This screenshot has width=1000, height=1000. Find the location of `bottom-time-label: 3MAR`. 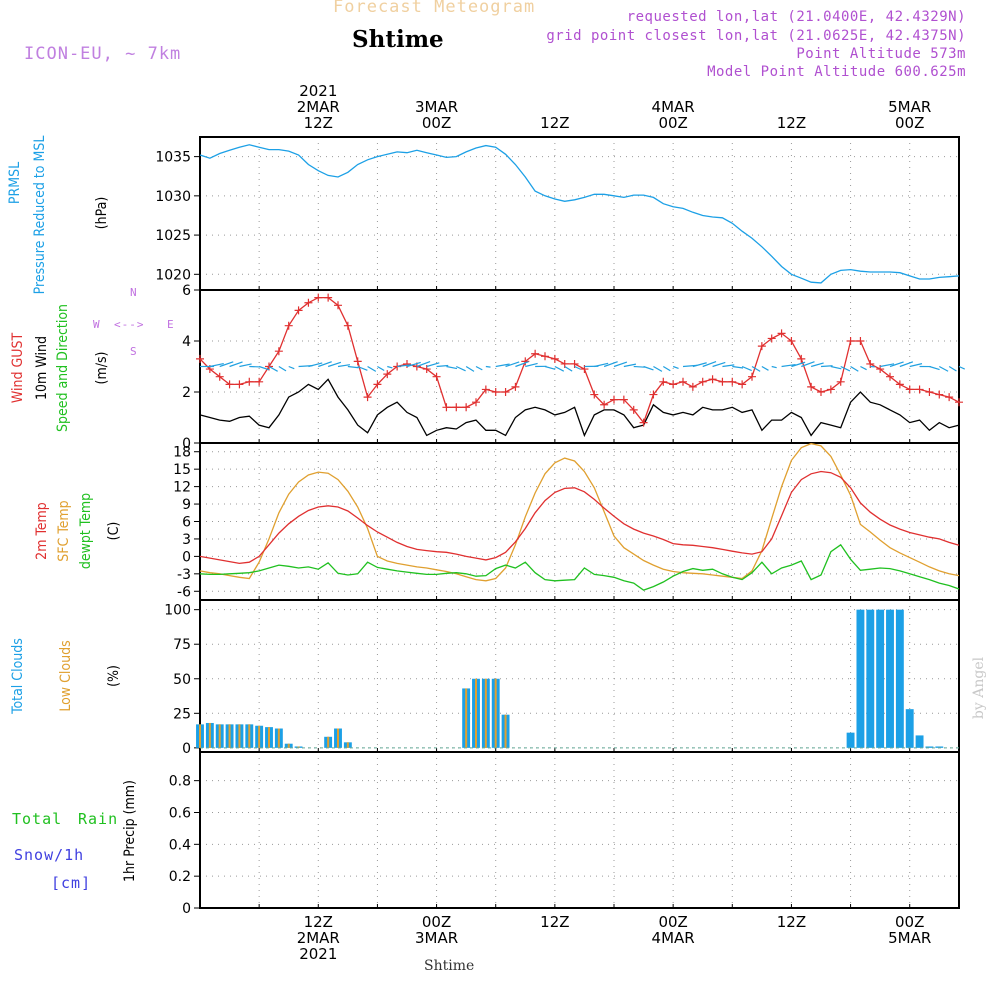

bottom-time-label: 3MAR is located at coordinates (436, 938).